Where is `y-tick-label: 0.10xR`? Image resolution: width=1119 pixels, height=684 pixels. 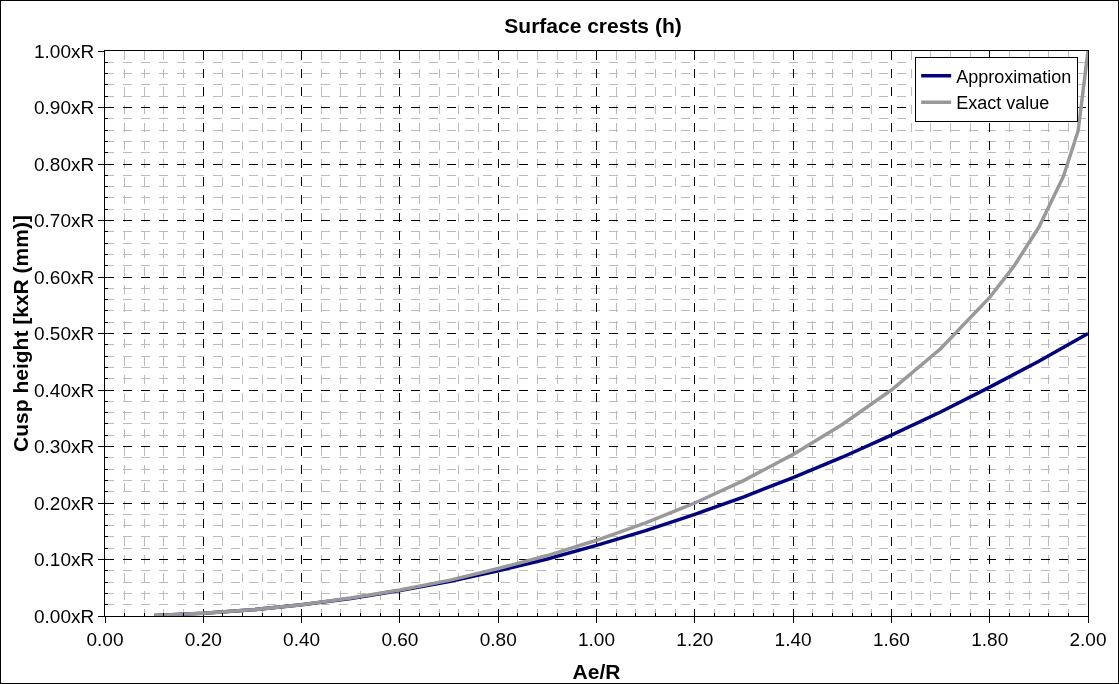 y-tick-label: 0.10xR is located at coordinates (64, 560).